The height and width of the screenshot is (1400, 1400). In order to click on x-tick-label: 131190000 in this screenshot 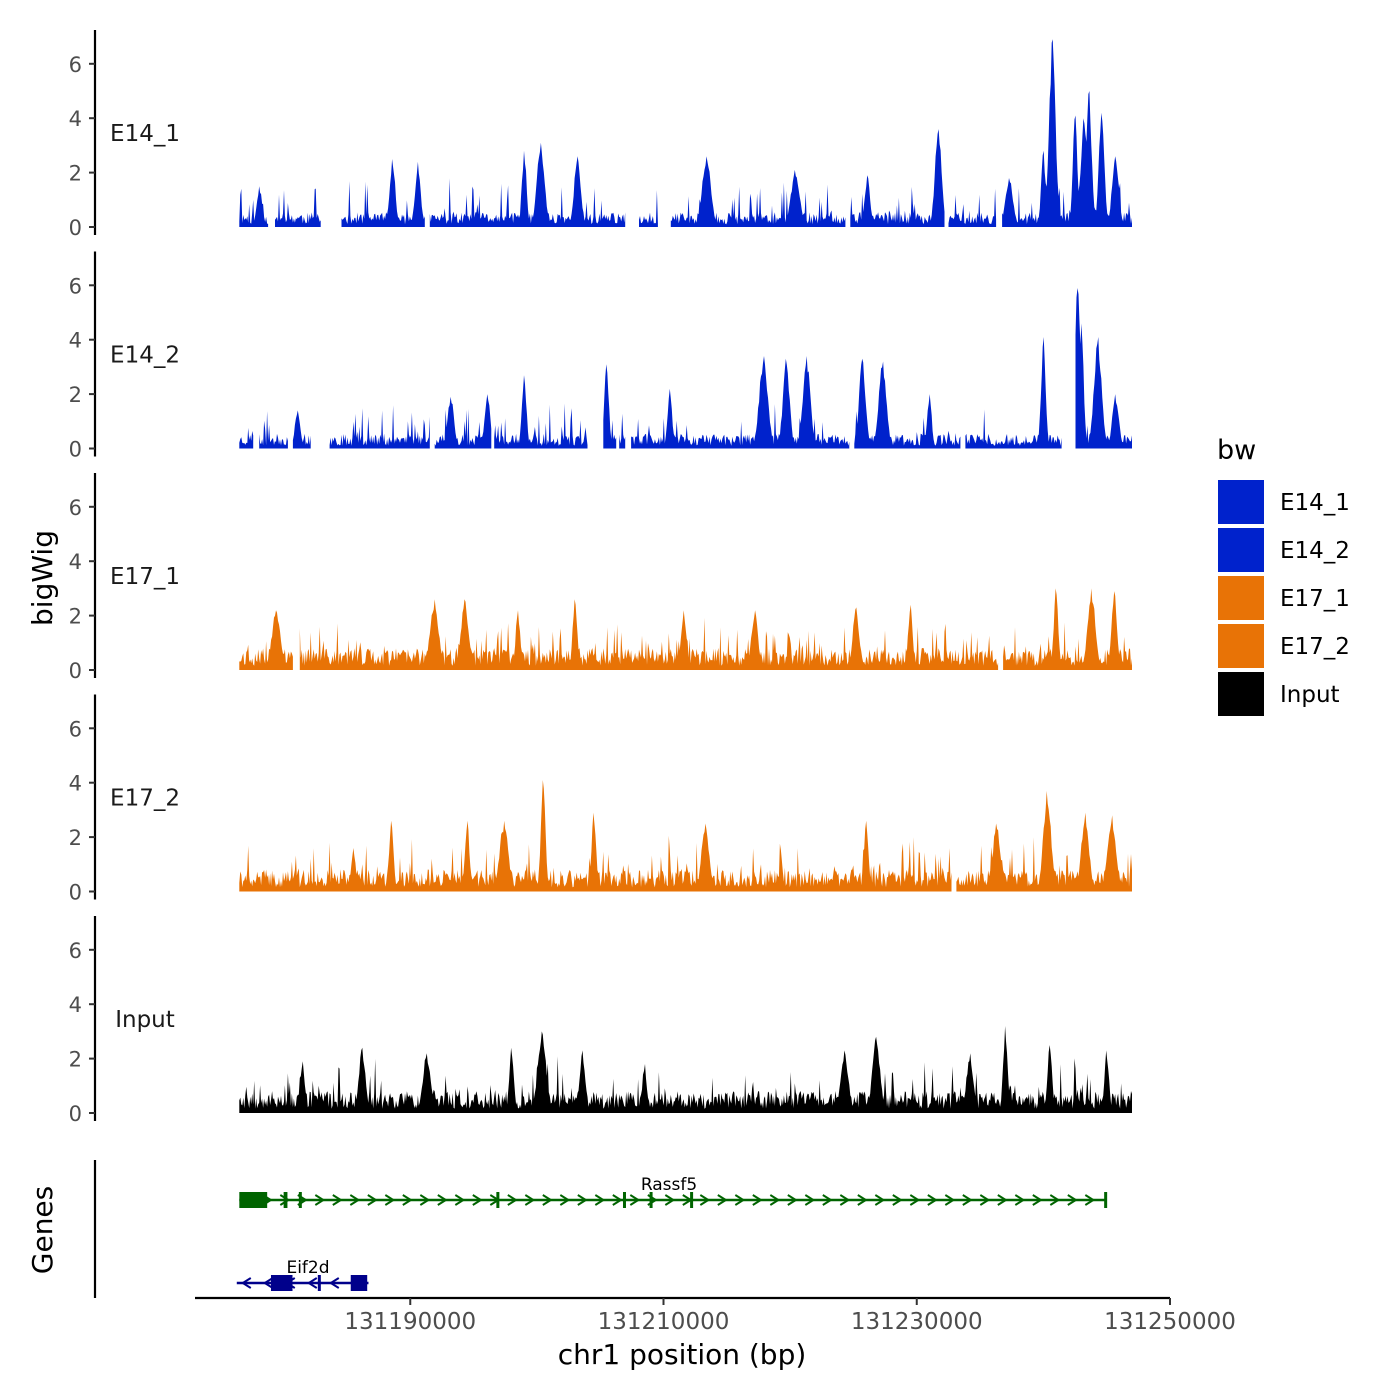, I will do `click(410, 1322)`.